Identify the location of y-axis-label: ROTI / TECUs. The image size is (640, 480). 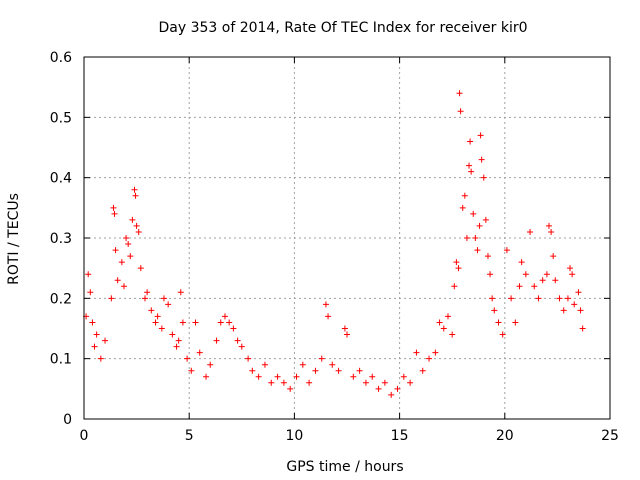
(14, 239).